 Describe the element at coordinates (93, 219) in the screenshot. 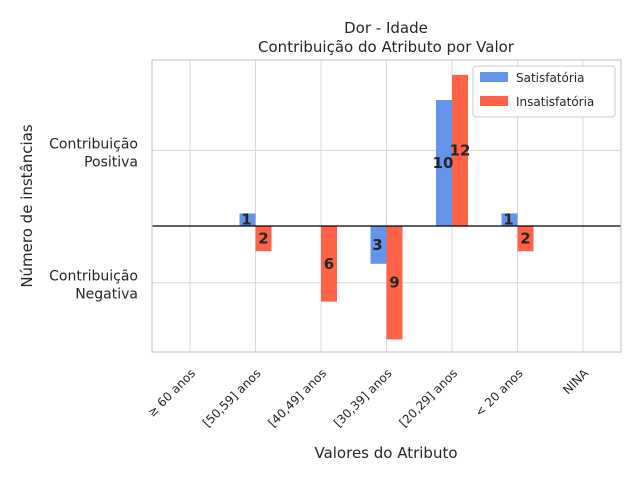

I see `y-tick-labels: Contribuição Positiva Contribuição Negativa` at that location.